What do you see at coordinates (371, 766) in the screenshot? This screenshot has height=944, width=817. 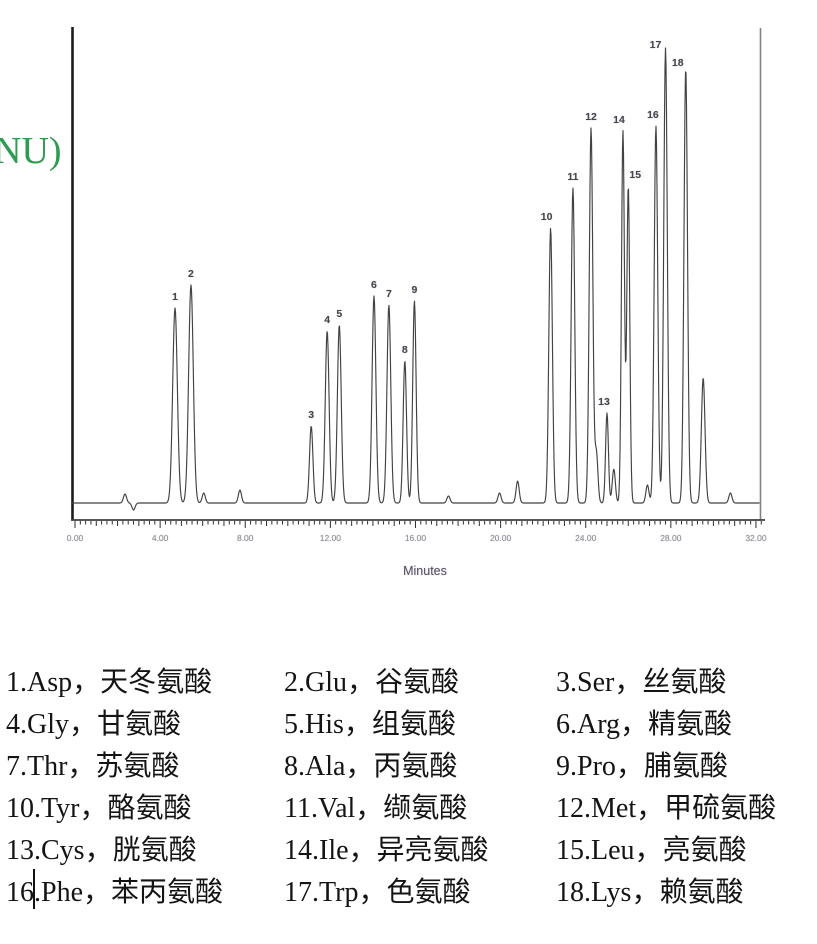 I see `legend-item-8: 8.Ala，丙氨酸` at bounding box center [371, 766].